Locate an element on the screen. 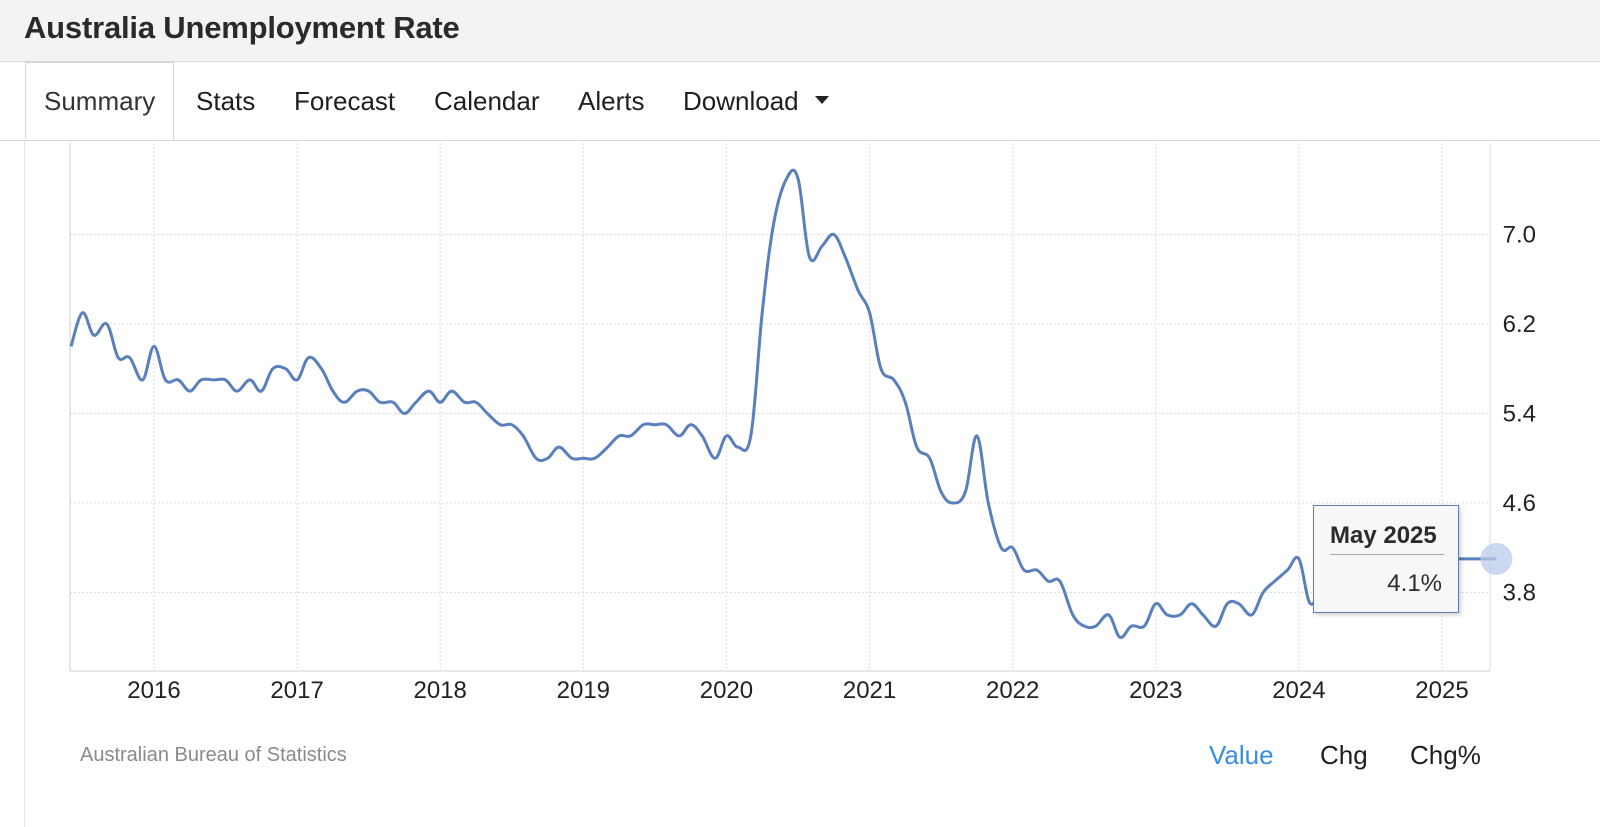 The height and width of the screenshot is (827, 1600). y-tick-label: 5.4 is located at coordinates (1519, 414).